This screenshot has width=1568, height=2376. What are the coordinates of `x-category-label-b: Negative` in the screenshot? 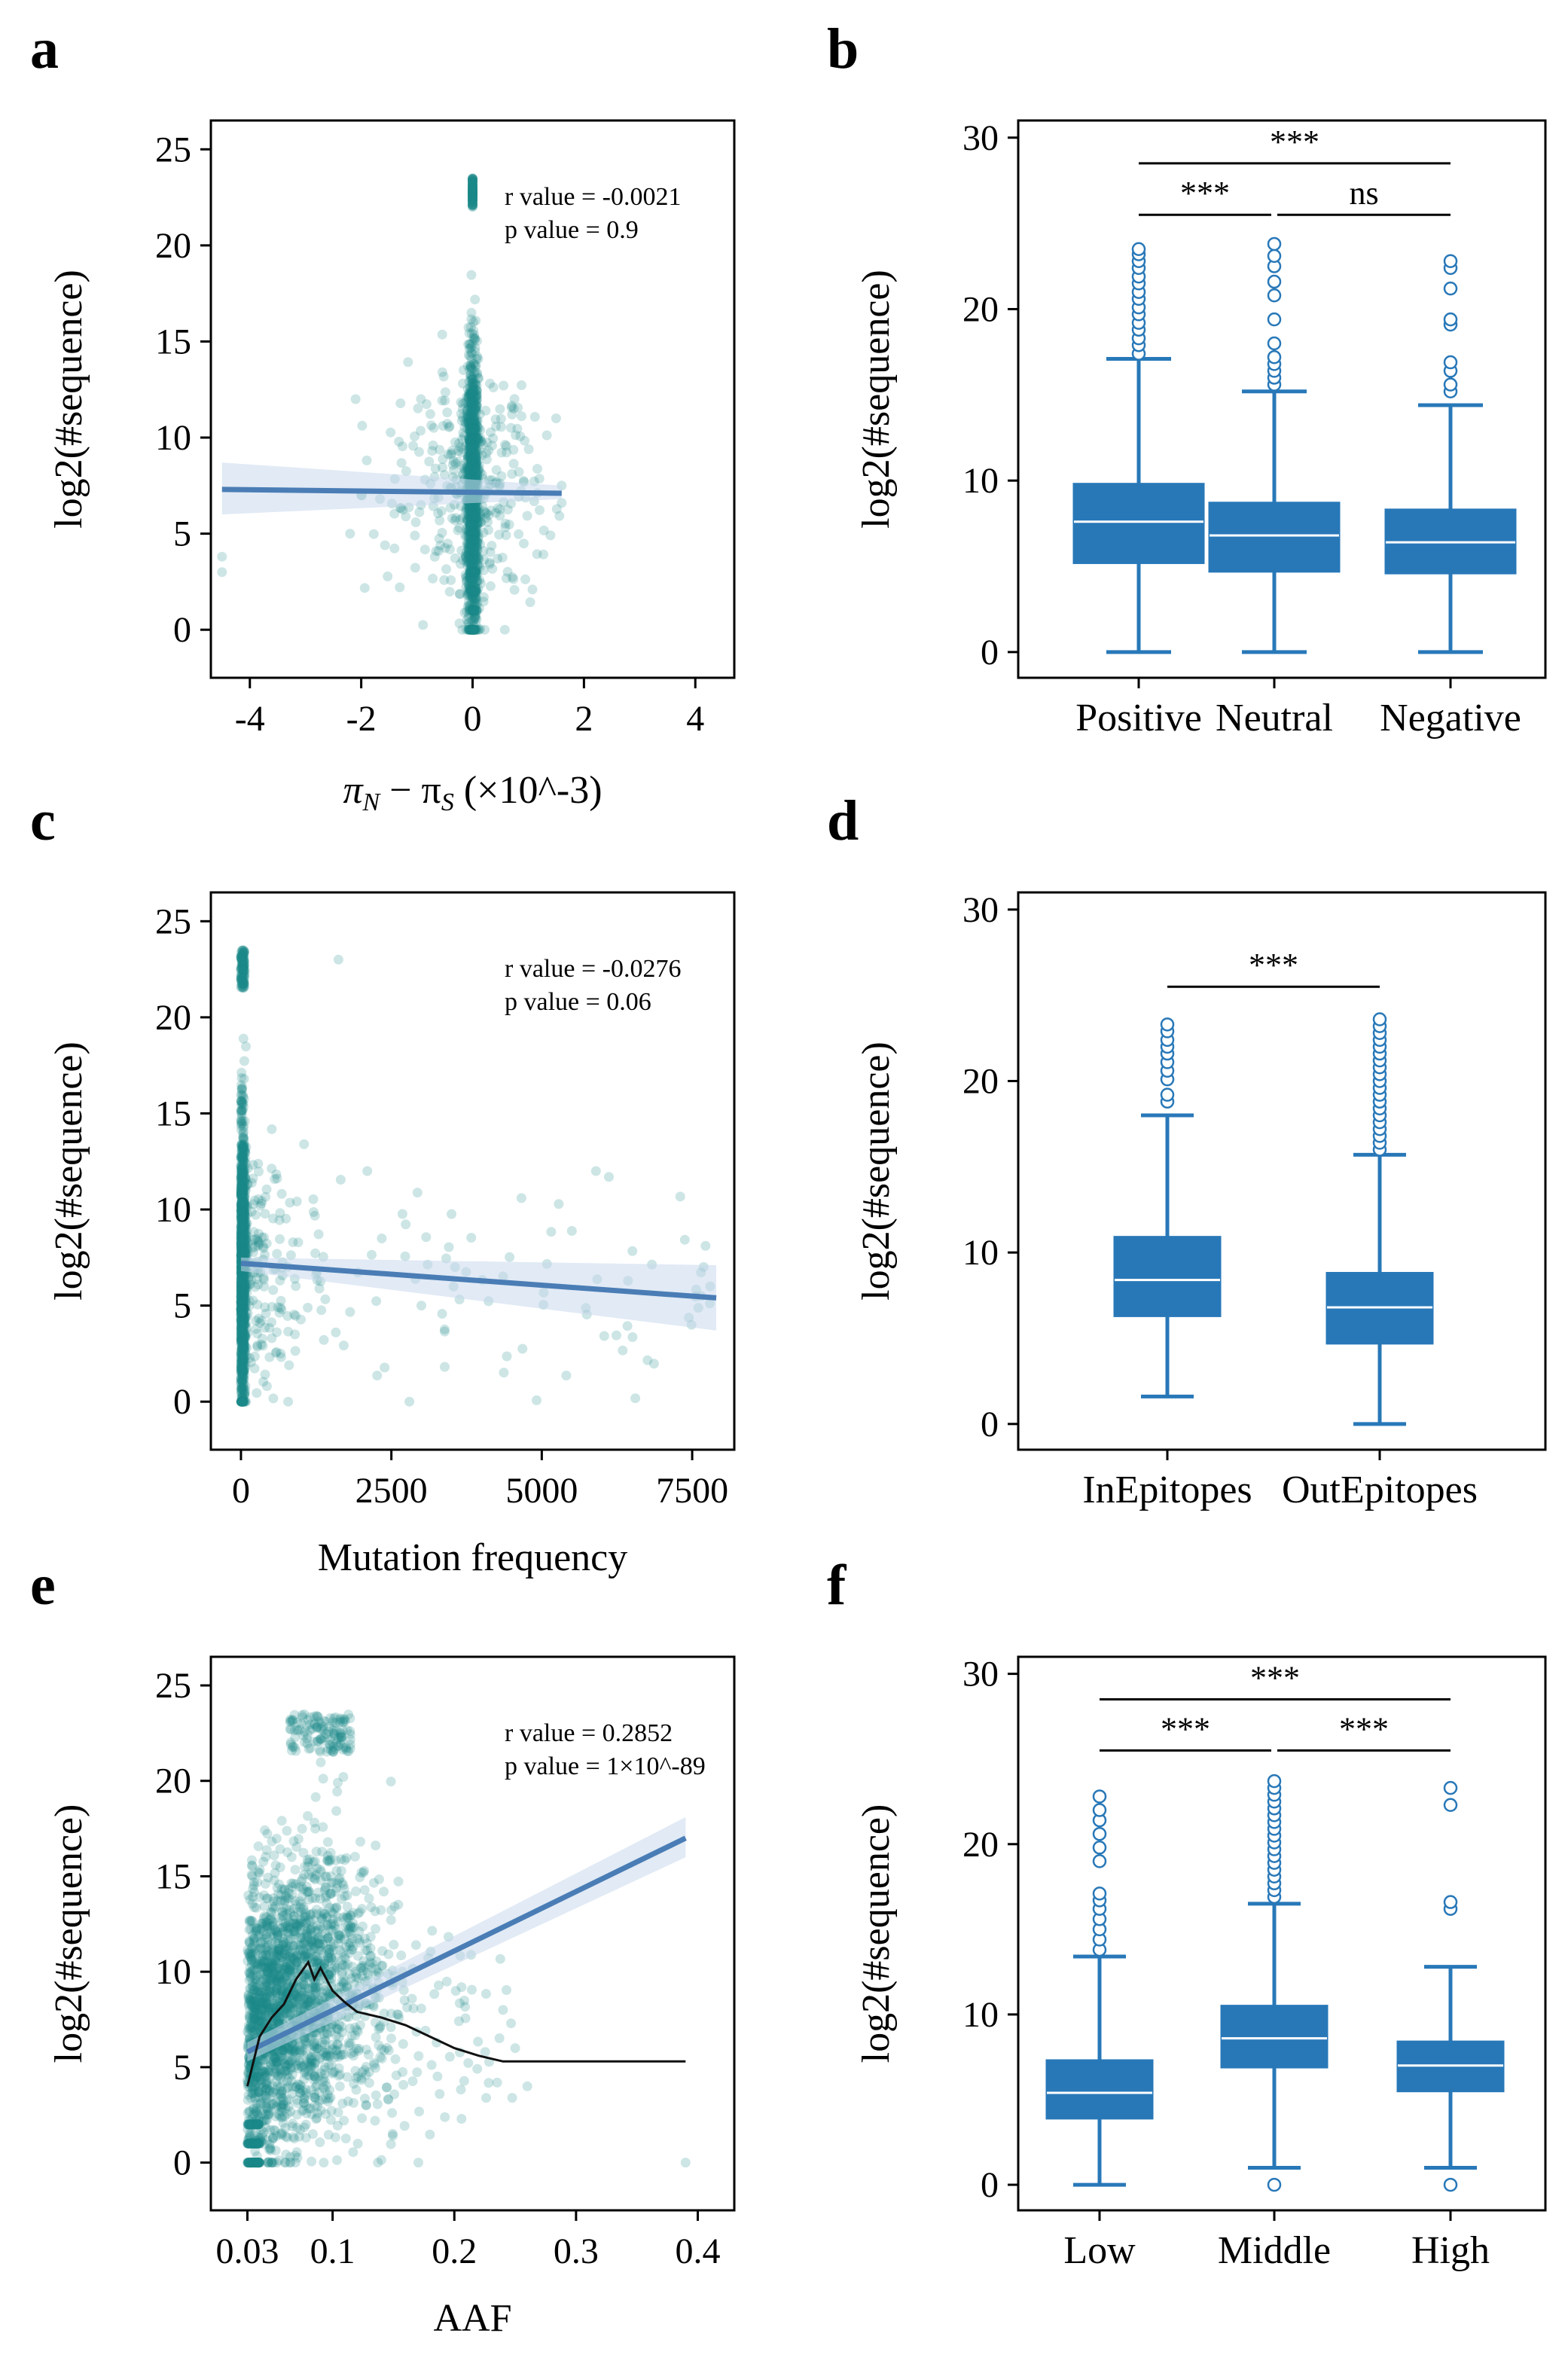 It's located at (1451, 718).